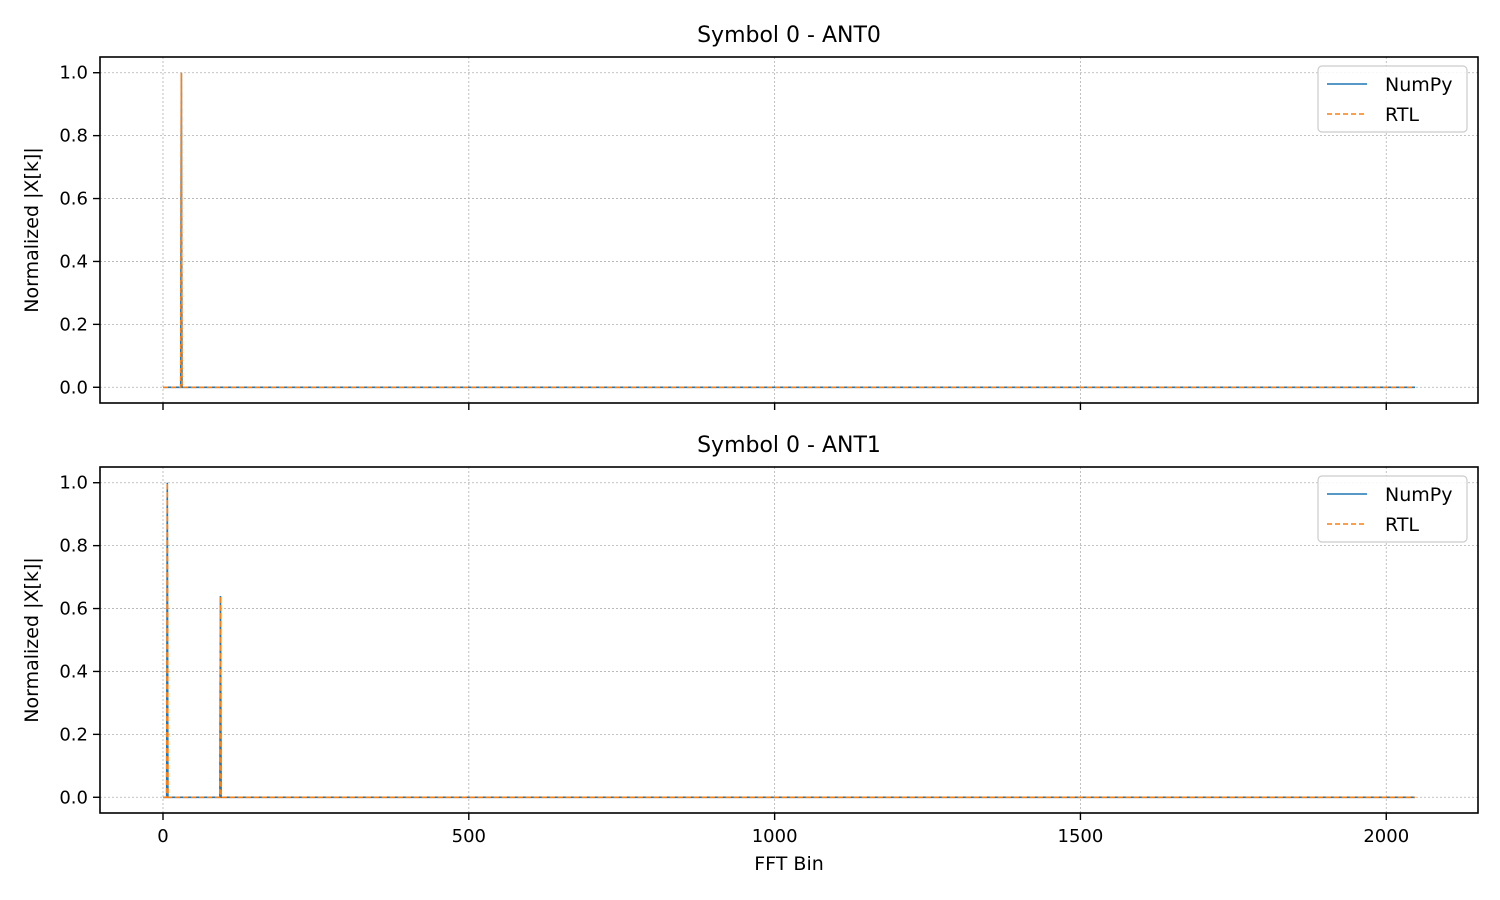 Image resolution: width=1500 pixels, height=900 pixels. Describe the element at coordinates (1386, 836) in the screenshot. I see `x-tick-label: 2000` at that location.